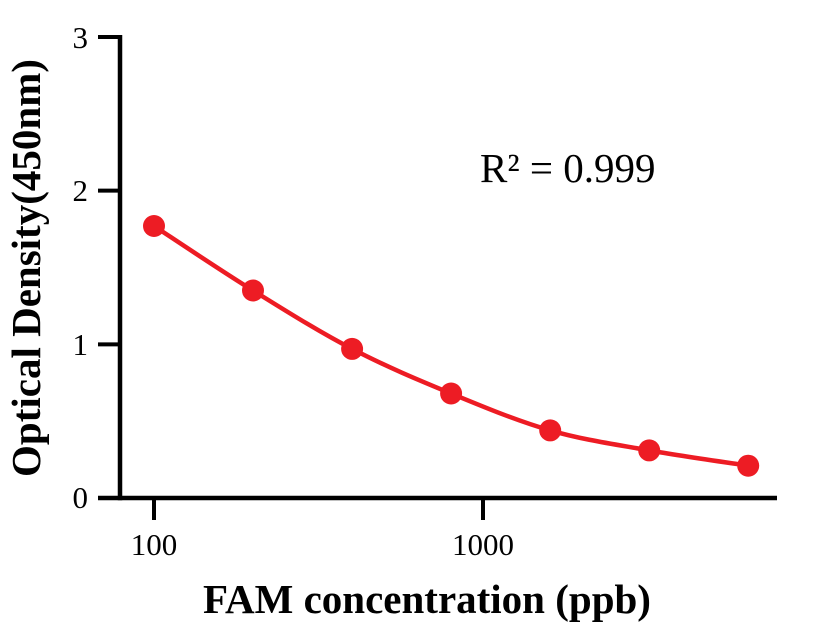 The width and height of the screenshot is (816, 640). What do you see at coordinates (80, 190) in the screenshot?
I see `y-tick-label-2: 2` at bounding box center [80, 190].